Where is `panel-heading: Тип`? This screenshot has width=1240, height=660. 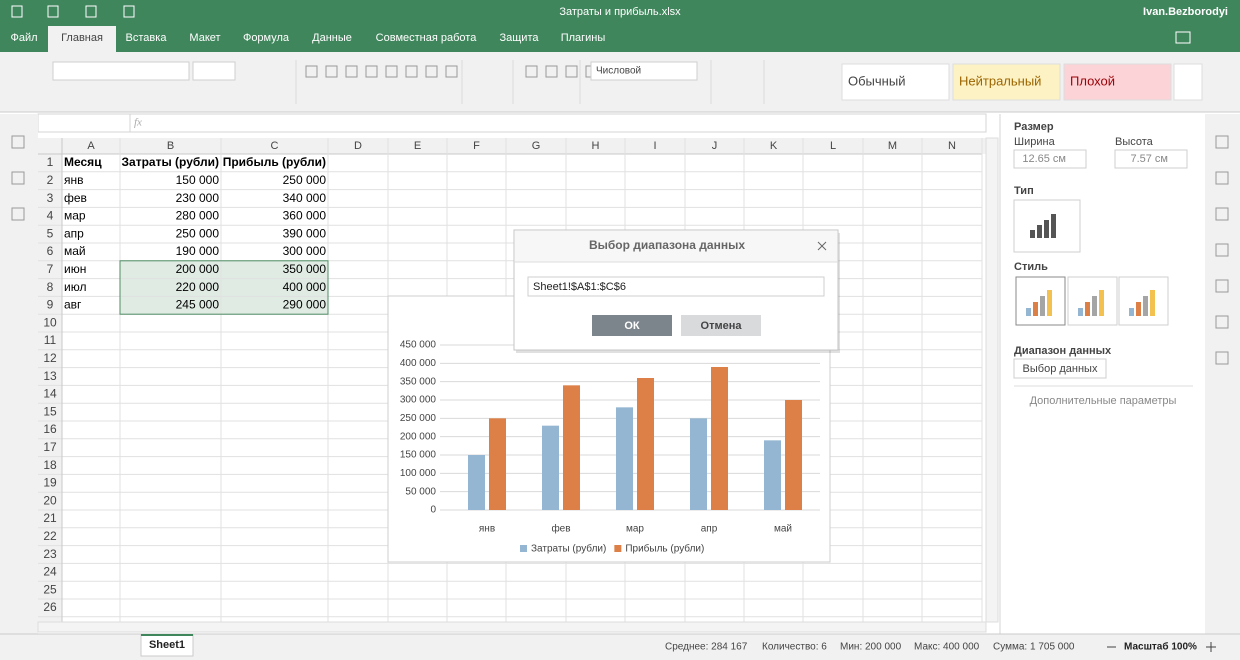 panel-heading: Тип is located at coordinates (1024, 191).